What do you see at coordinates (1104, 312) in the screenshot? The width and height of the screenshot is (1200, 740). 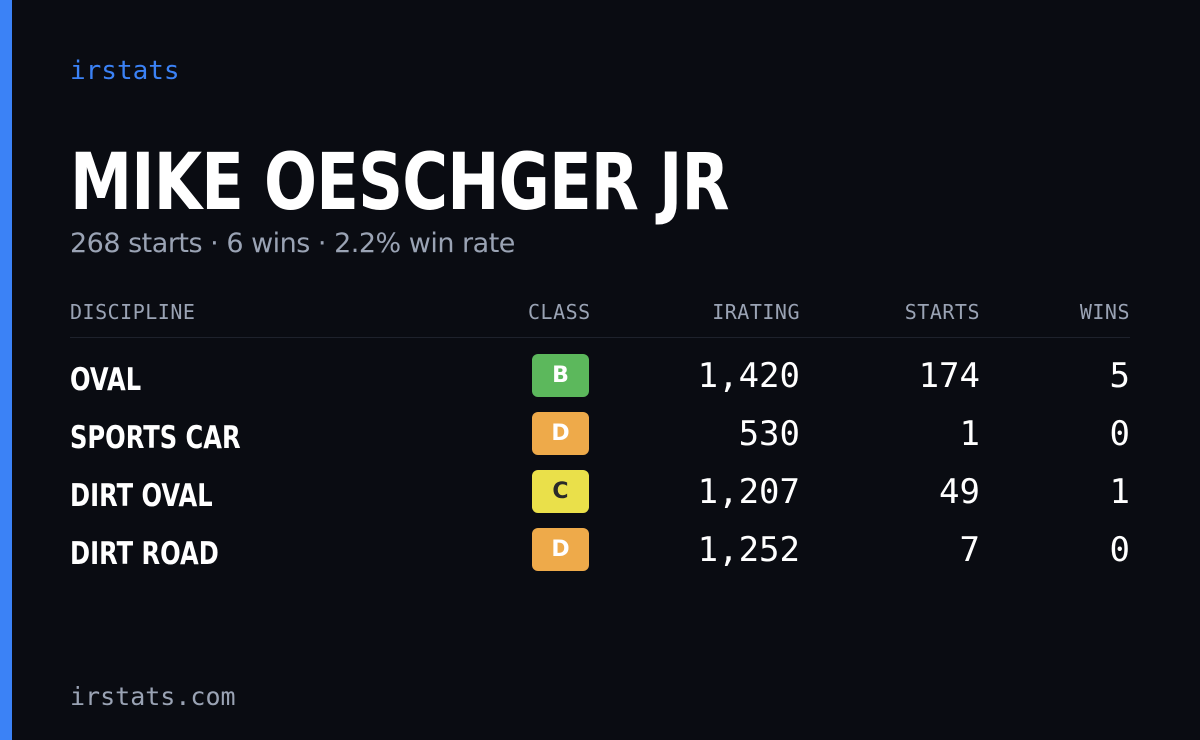 I see `header-wins: WINS` at bounding box center [1104, 312].